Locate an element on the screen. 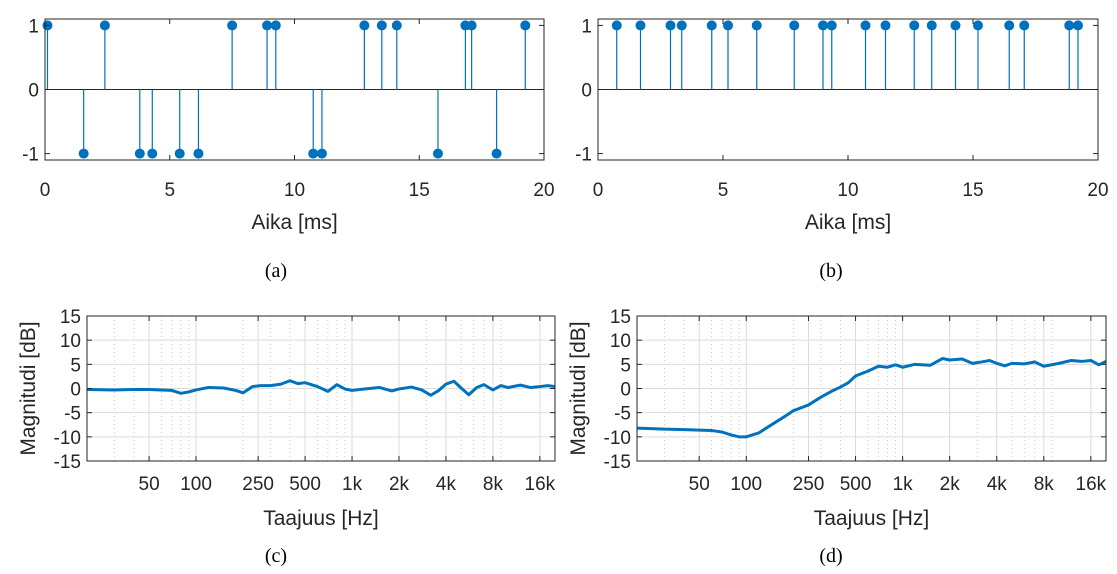 Image resolution: width=1117 pixels, height=574 pixels. panel-caption: (a) is located at coordinates (276, 271).